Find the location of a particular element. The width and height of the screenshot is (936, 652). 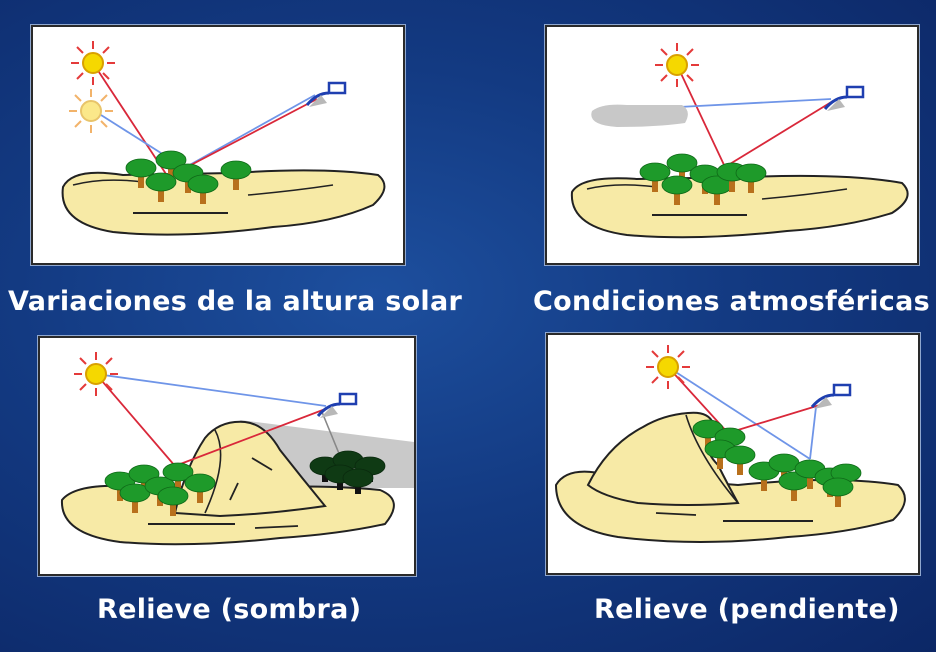

diagram-panel-sun-elevation is located at coordinates (218, 145).